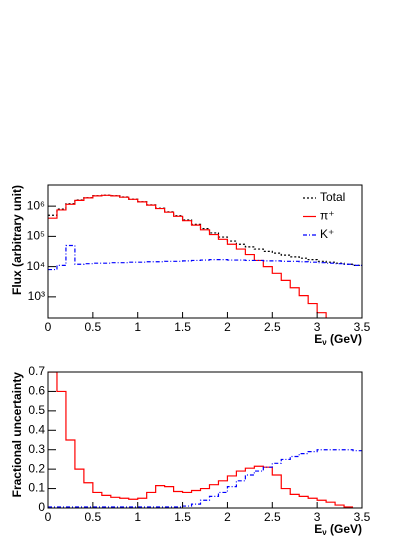 The height and width of the screenshot is (537, 415). I want to click on y-tick-label: 10³, so click(36, 296).